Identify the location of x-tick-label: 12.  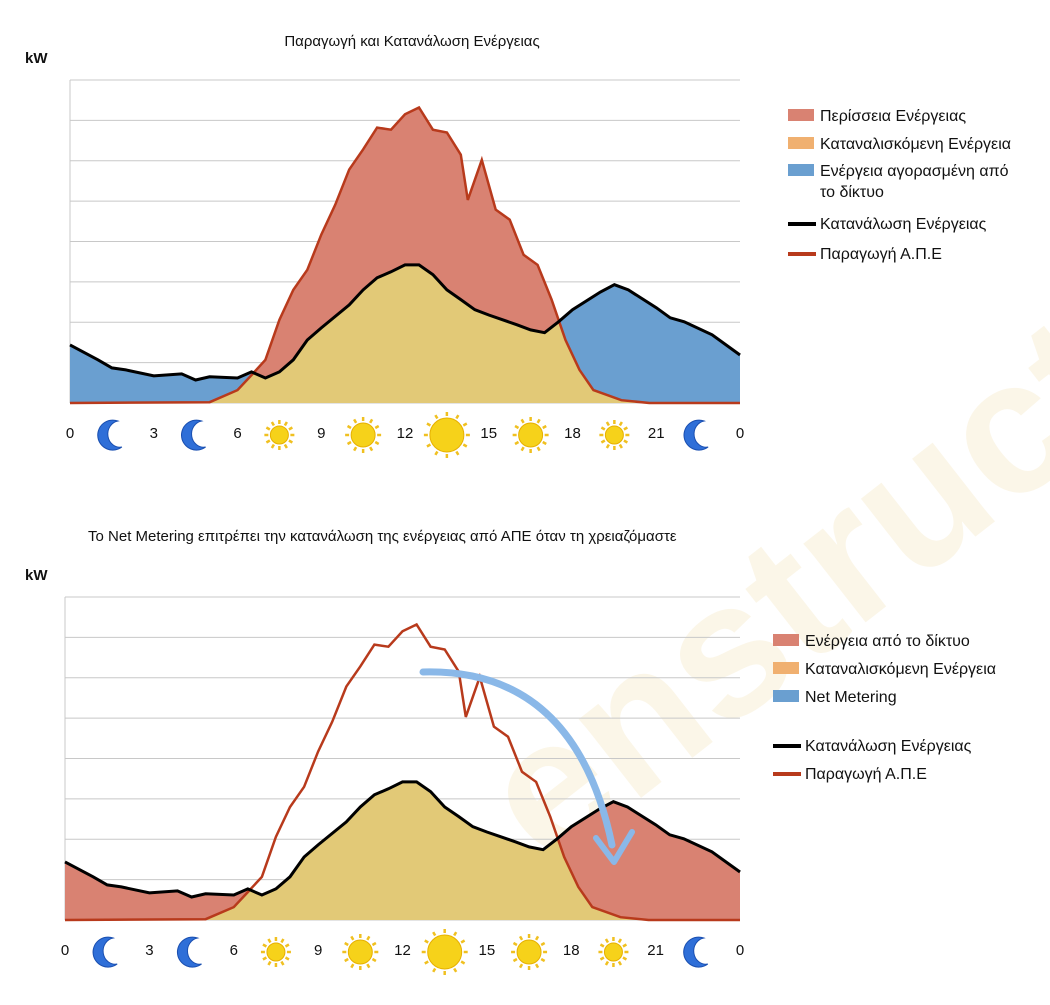
(405, 433).